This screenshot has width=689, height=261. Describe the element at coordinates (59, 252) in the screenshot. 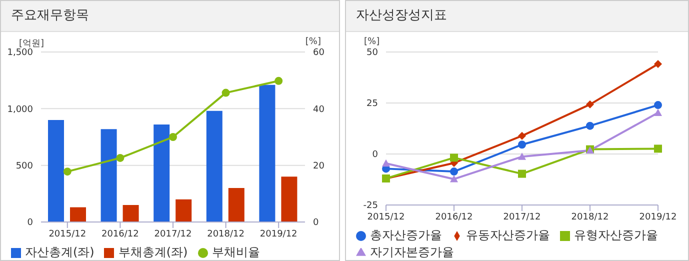

I see `legend-label: 자산총계(좌)` at that location.